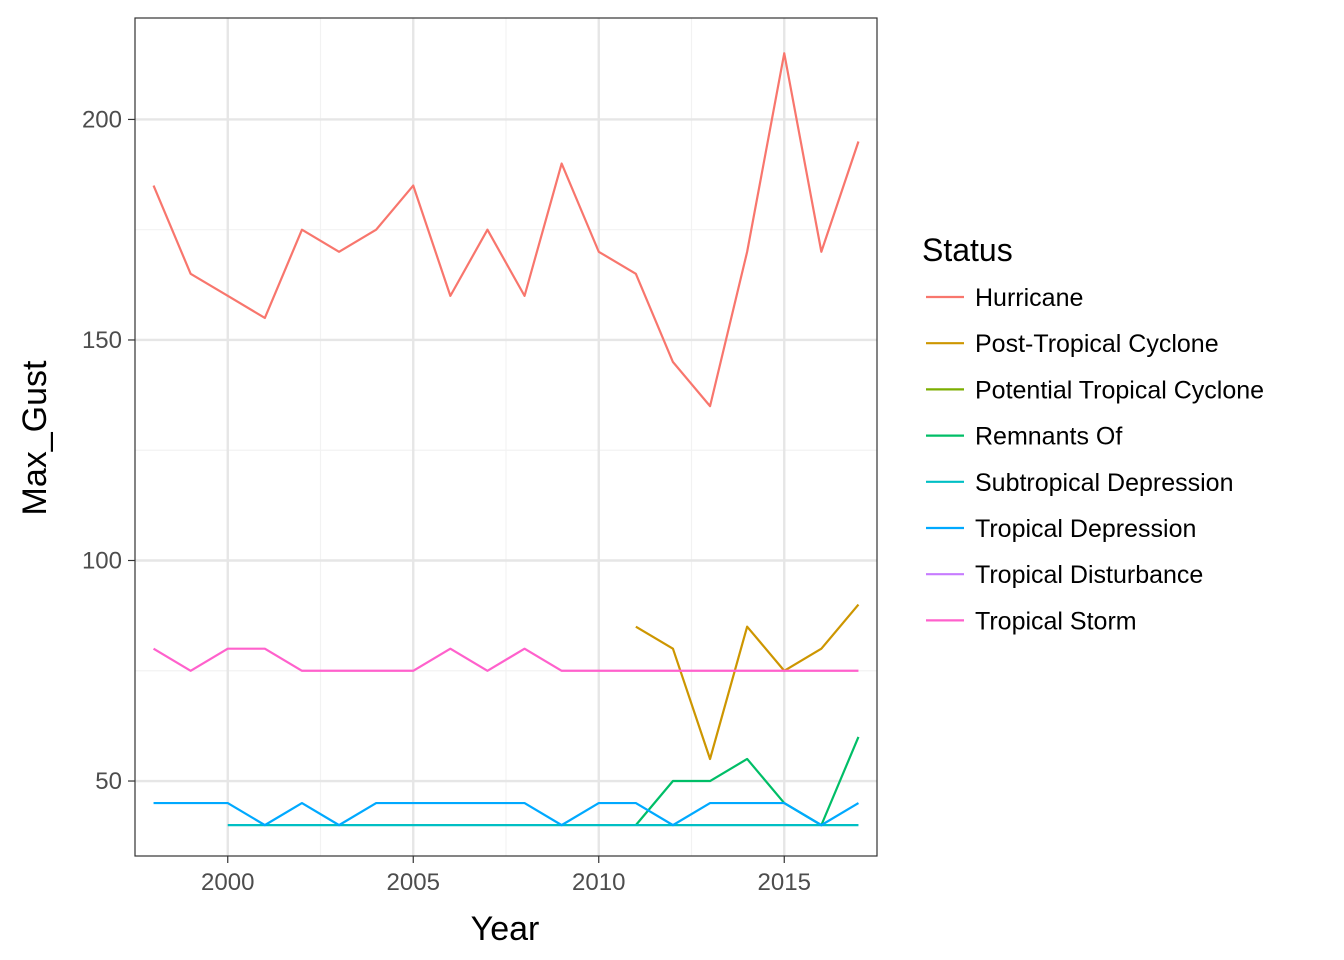  What do you see at coordinates (102, 450) in the screenshot?
I see `y-axis-tick-labels: 50 100 150 200` at bounding box center [102, 450].